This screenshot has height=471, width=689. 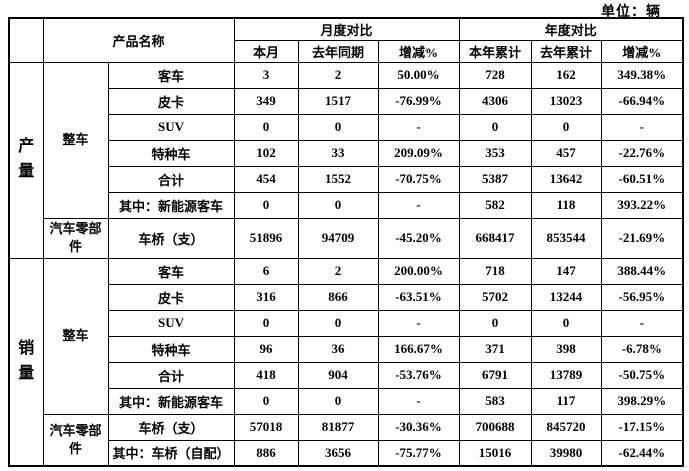 What do you see at coordinates (642, 75) in the screenshot?
I see `value-cell: 349.38%` at bounding box center [642, 75].